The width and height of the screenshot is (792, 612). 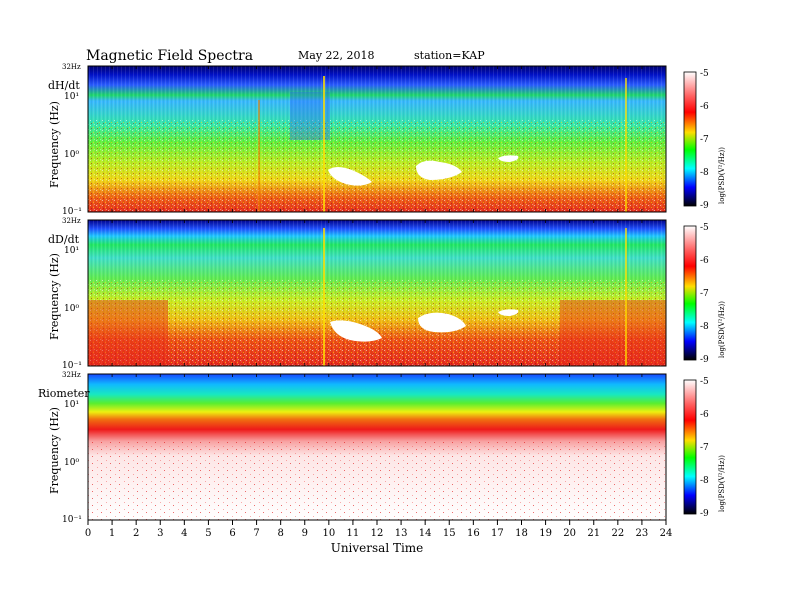 I want to click on figure-title: Magnetic Field Spectra, so click(x=169, y=56).